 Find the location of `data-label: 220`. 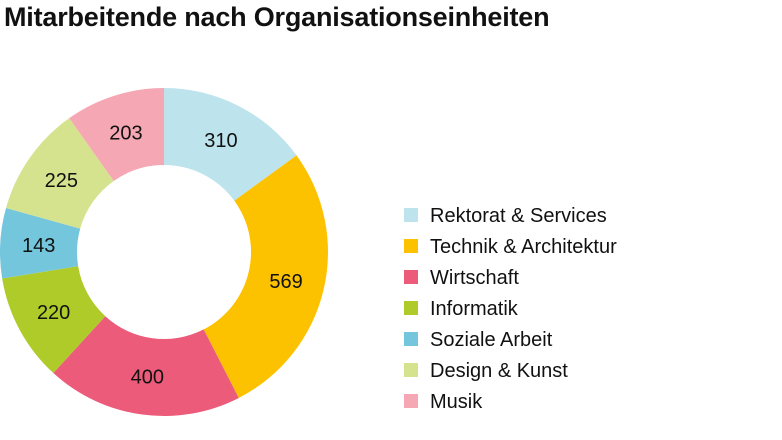

data-label: 220 is located at coordinates (53, 313).